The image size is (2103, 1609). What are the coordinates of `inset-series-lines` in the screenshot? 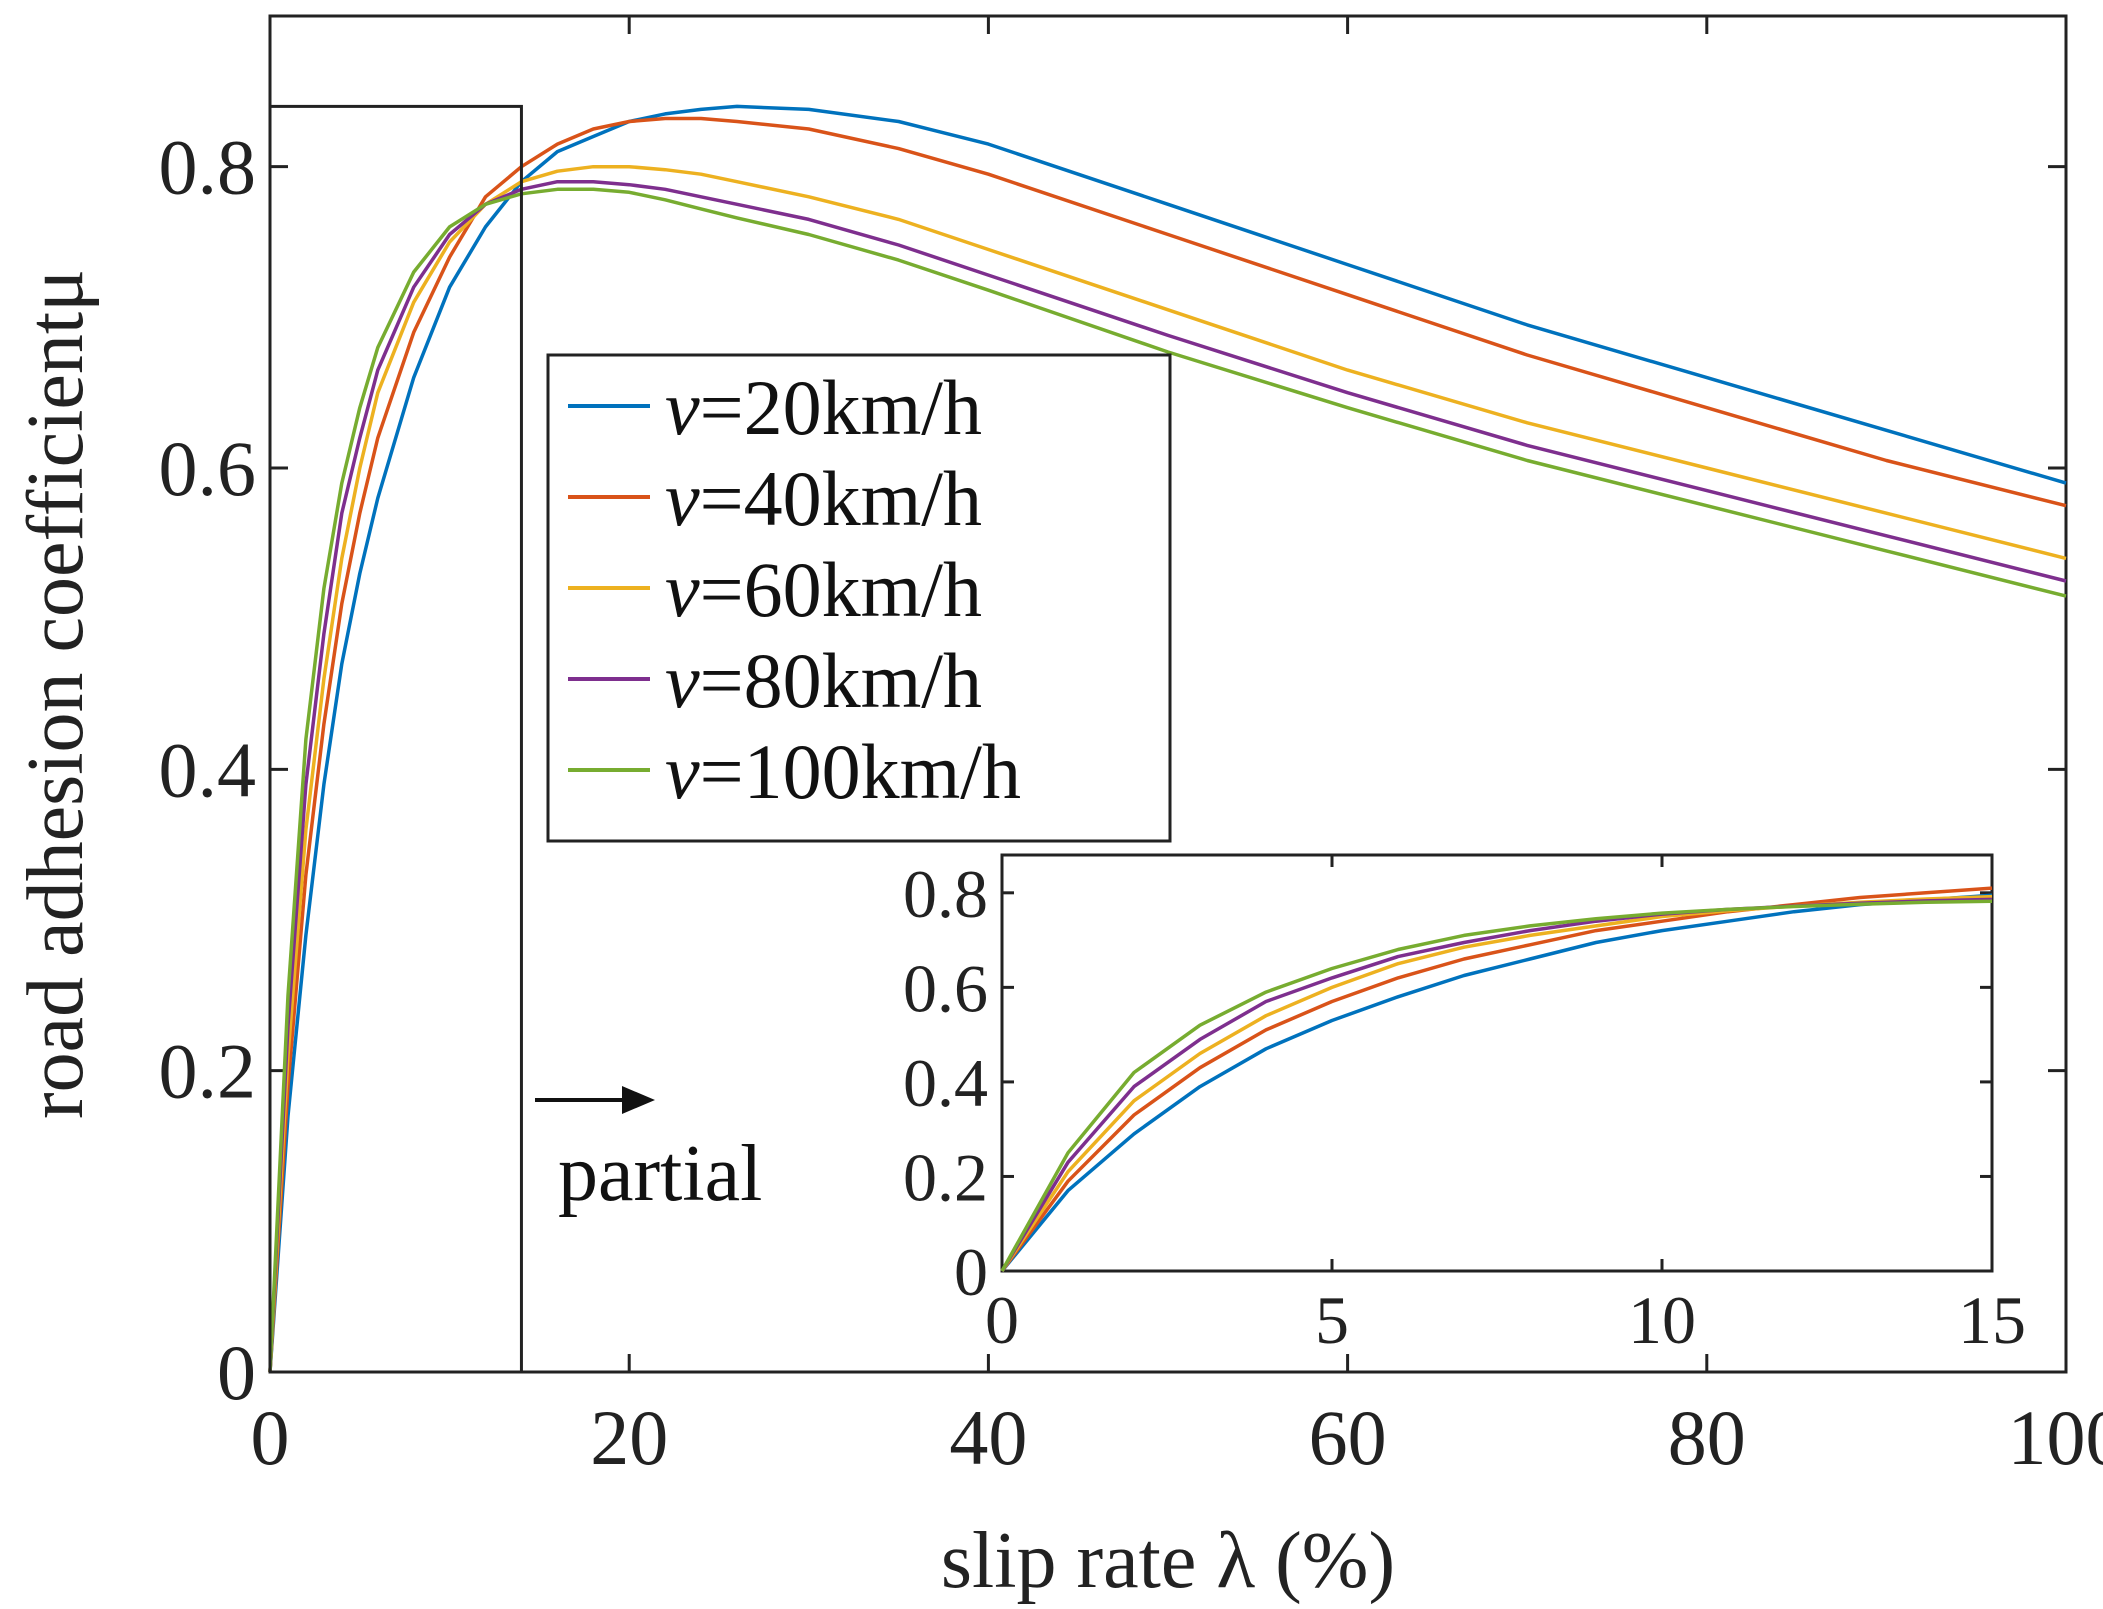 It's located at (1496, 1079).